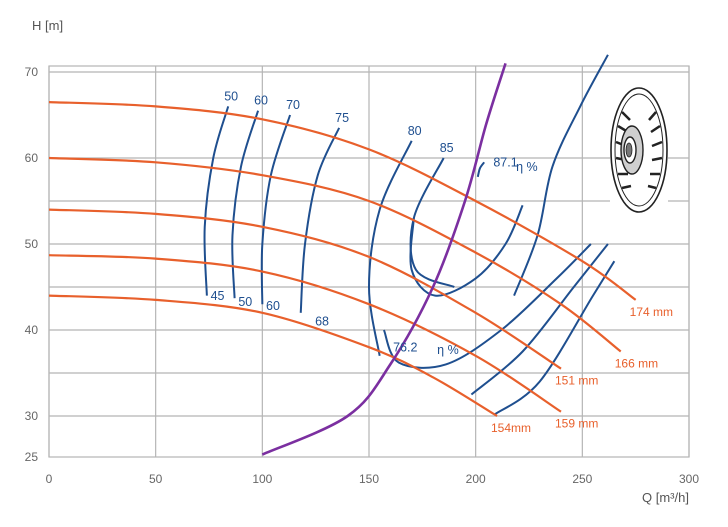 Image resolution: width=728 pixels, height=527 pixels. What do you see at coordinates (32, 416) in the screenshot?
I see `y-tick-label: 30` at bounding box center [32, 416].